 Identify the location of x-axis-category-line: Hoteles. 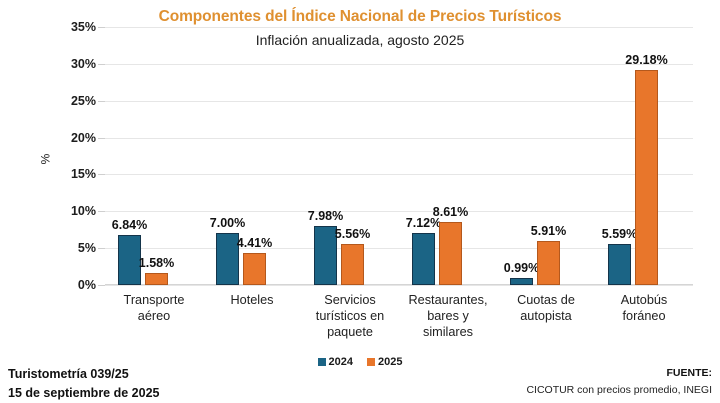
(252, 300).